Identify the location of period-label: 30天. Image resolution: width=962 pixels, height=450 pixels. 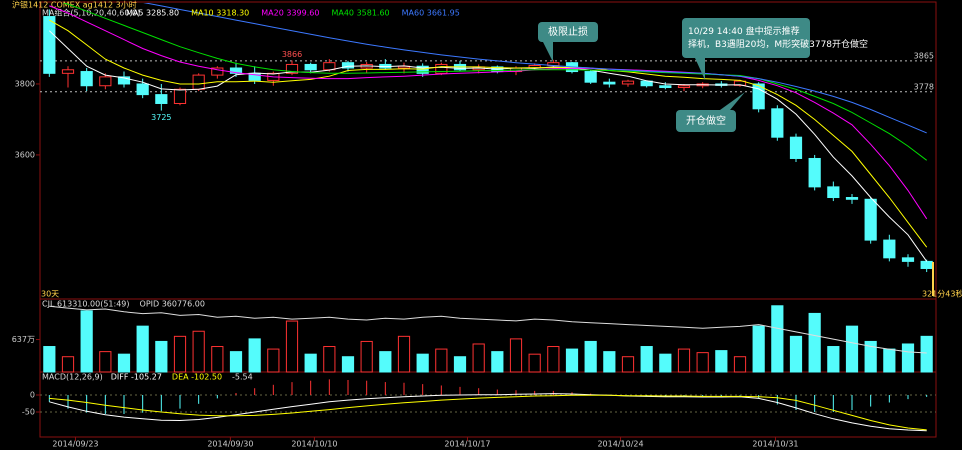
(50, 294).